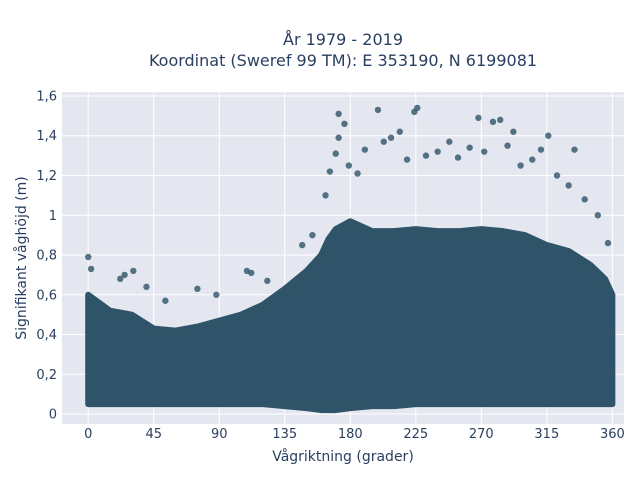 This screenshot has height=480, width=640. Describe the element at coordinates (481, 434) in the screenshot. I see `x-tick-label: 270` at that location.